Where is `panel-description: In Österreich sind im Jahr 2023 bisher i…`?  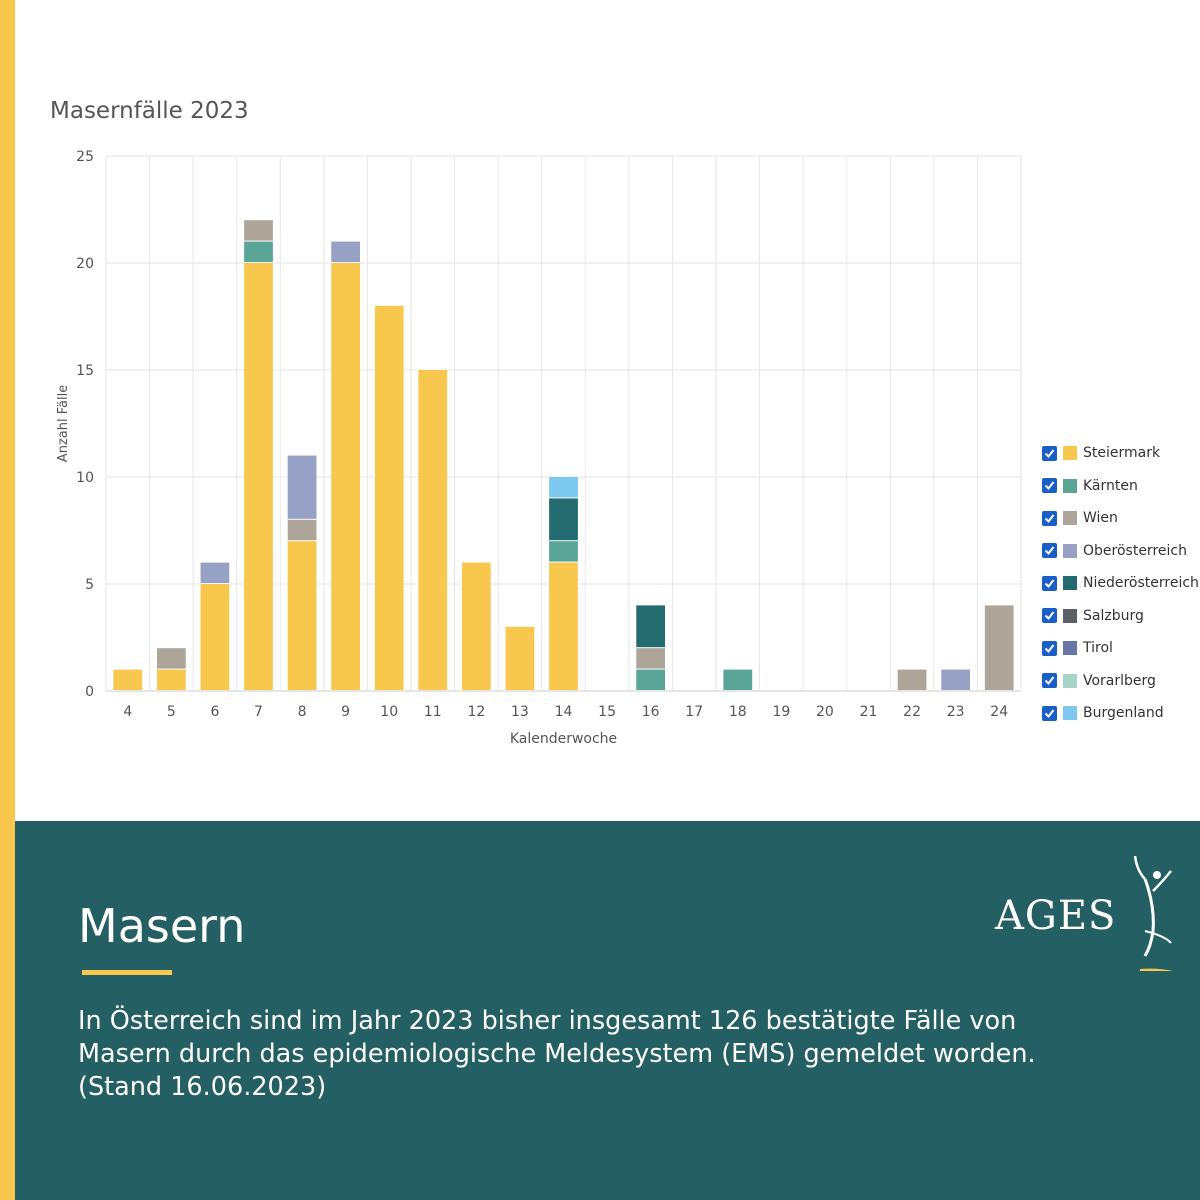
panel-description: In Österreich sind im Jahr 2023 bisher i… is located at coordinates (557, 1054).